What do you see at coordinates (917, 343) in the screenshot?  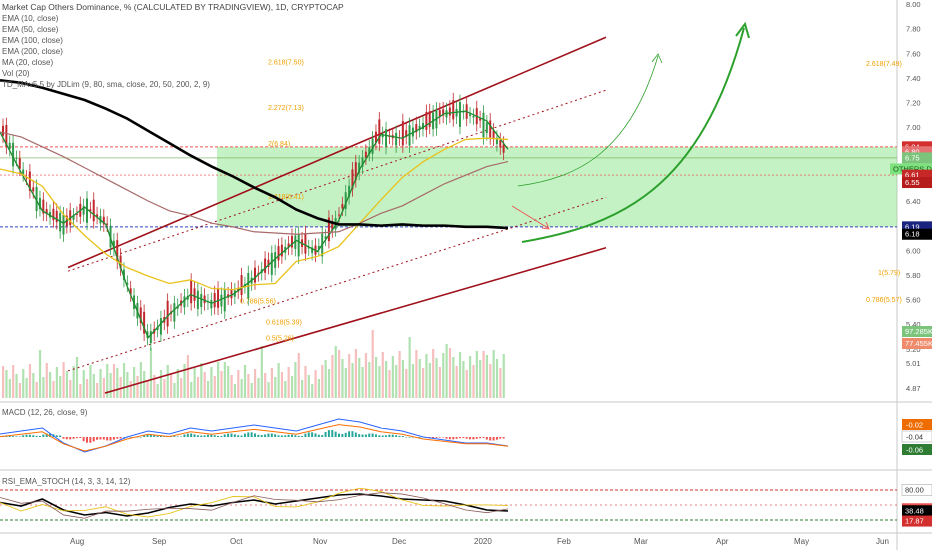 I see `volume-tag` at bounding box center [917, 343].